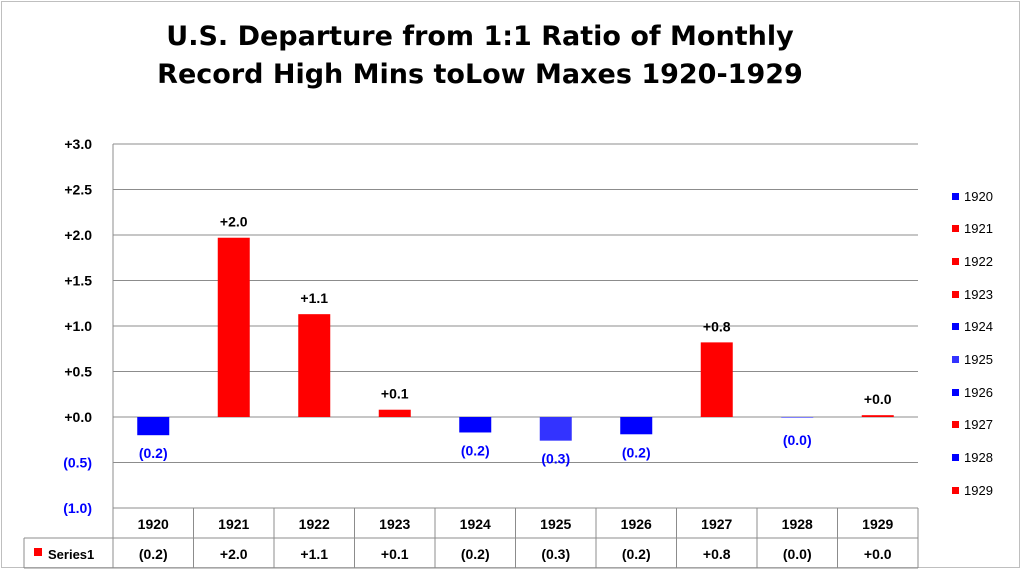 The image size is (1024, 571). I want to click on y-tick-label: +1.0, so click(78, 326).